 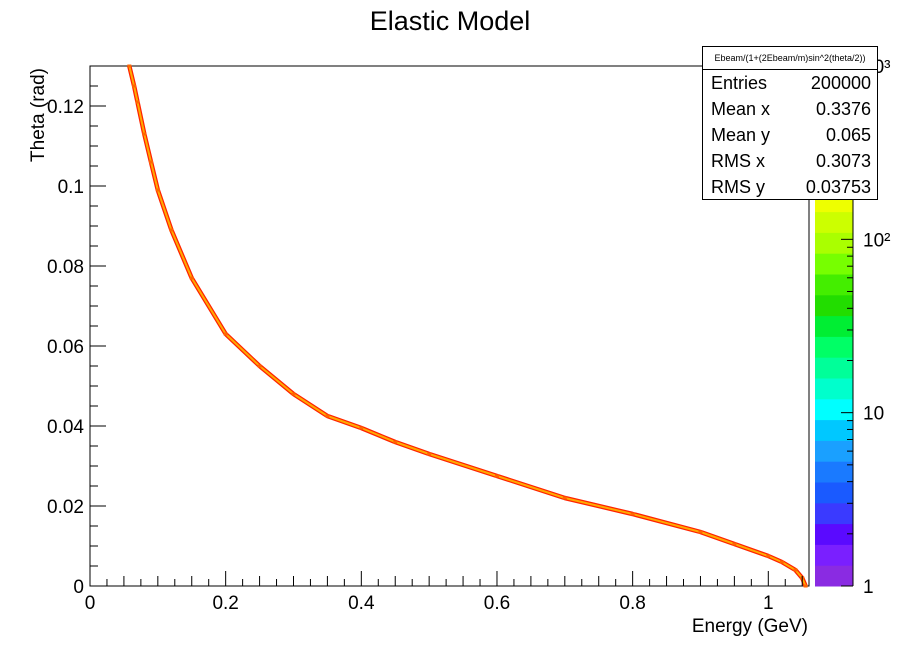 What do you see at coordinates (790, 109) in the screenshot?
I see `stats-row-mean-x: Mean x 0.3376` at bounding box center [790, 109].